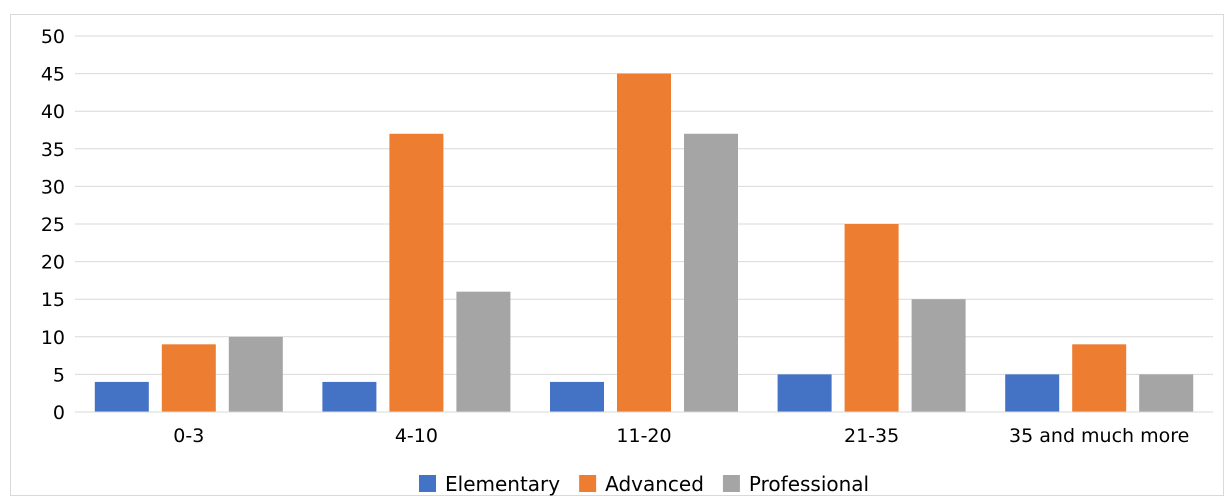 The image size is (1231, 497). Describe the element at coordinates (1099, 436) in the screenshot. I see `x-tick-label: 35 and much more` at that location.